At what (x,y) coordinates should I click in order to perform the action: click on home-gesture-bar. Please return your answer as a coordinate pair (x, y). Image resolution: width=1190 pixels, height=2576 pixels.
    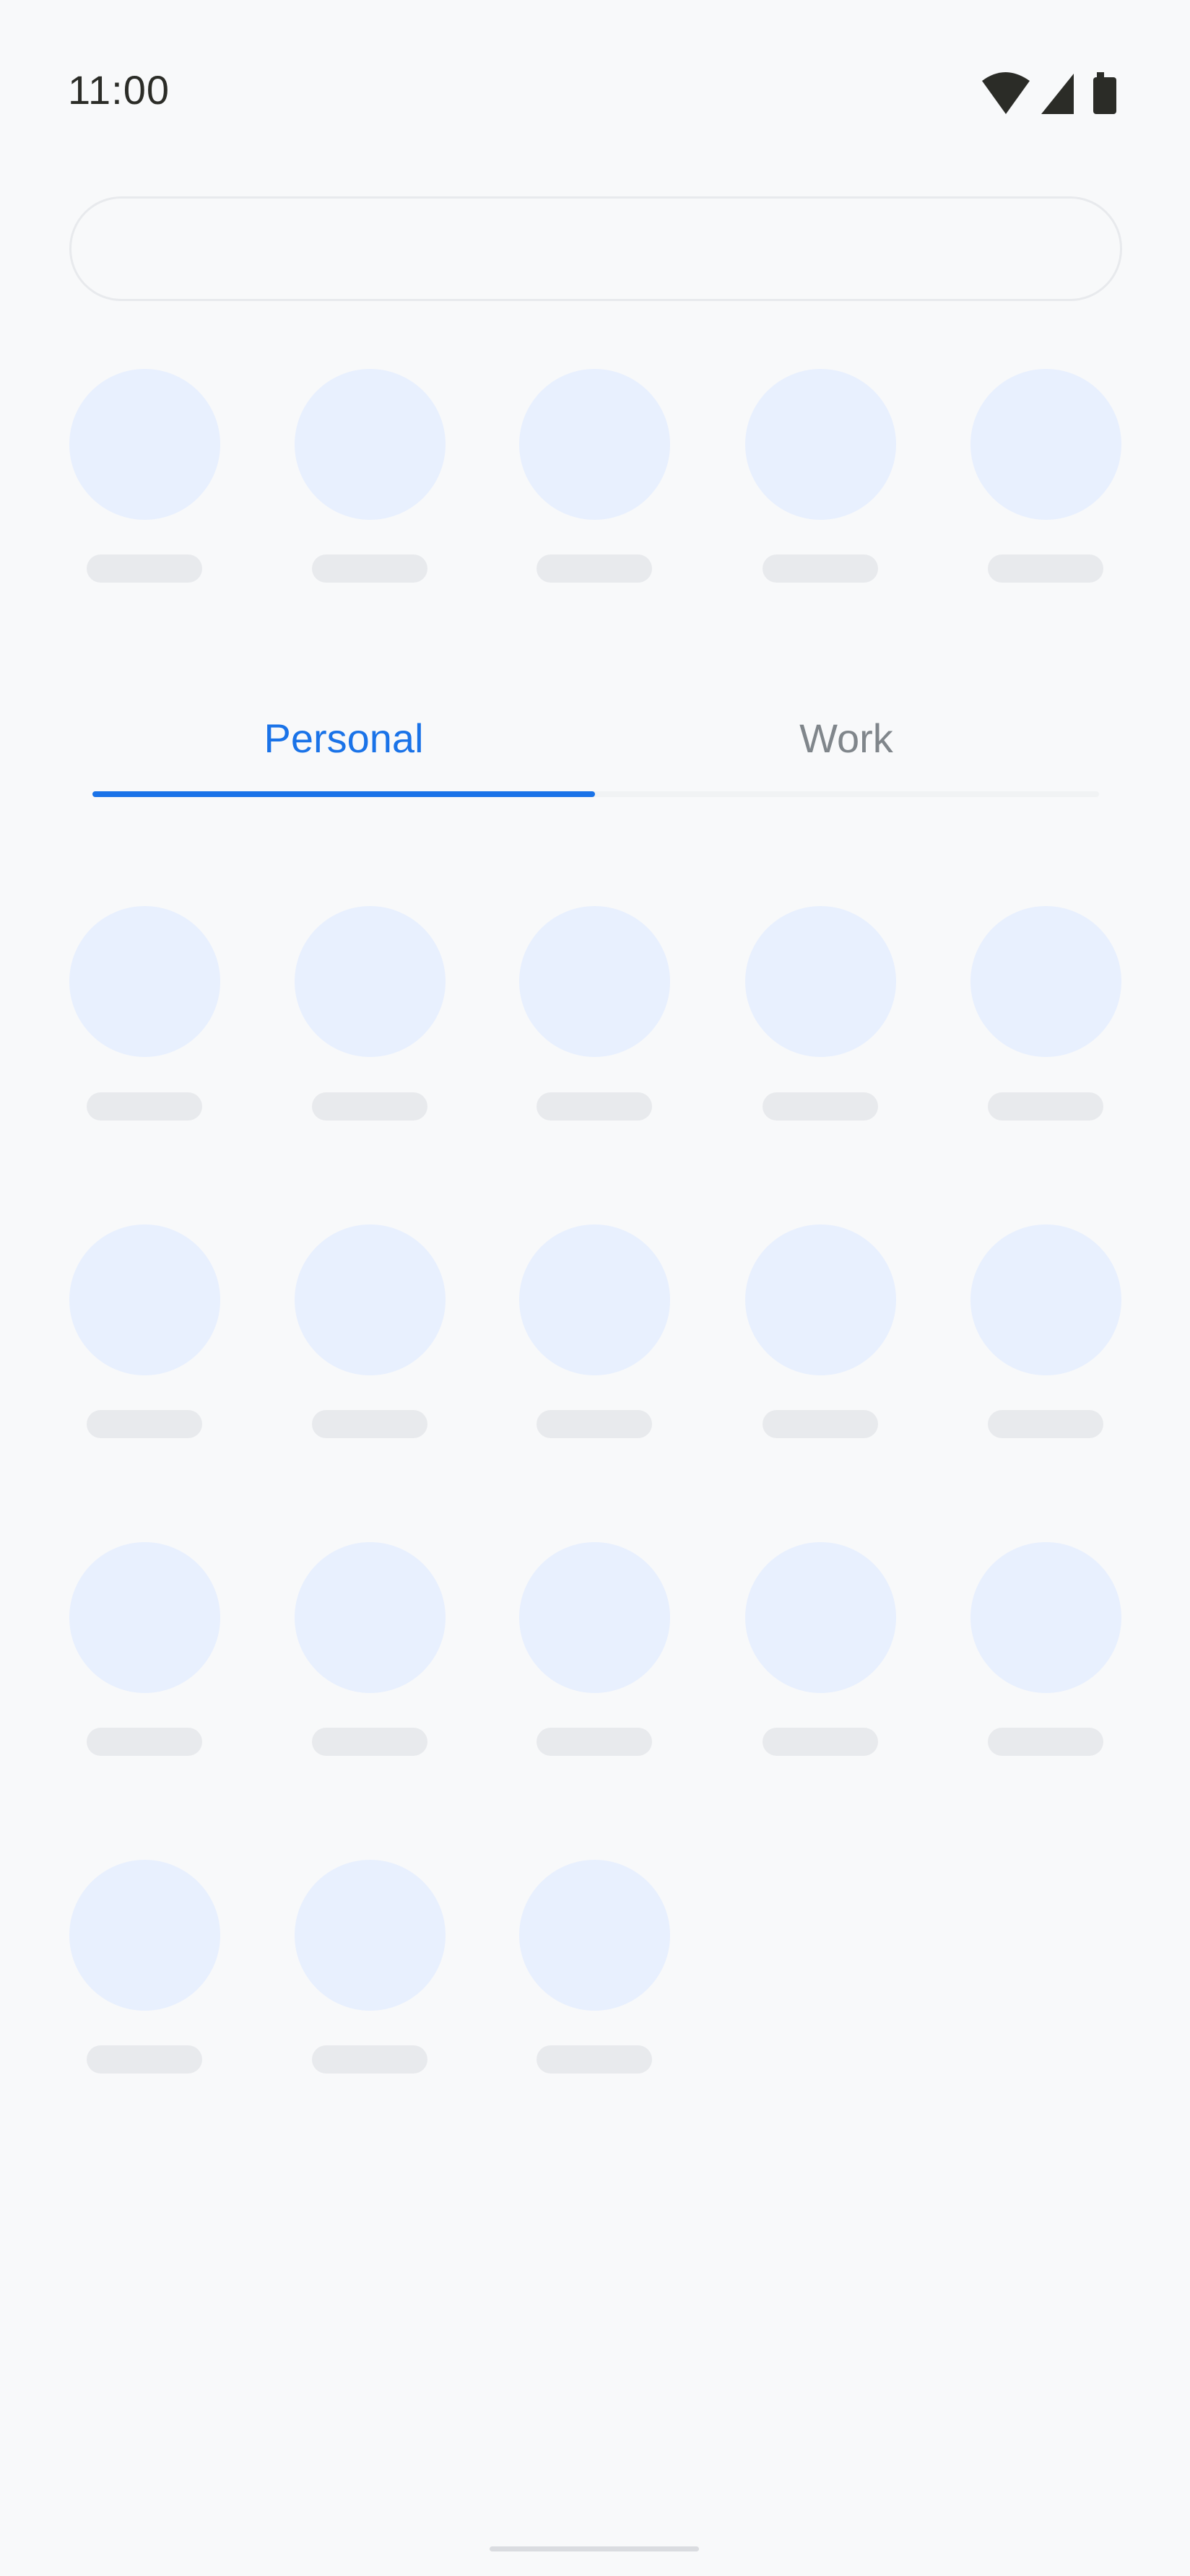
    Looking at the image, I should click on (594, 2548).